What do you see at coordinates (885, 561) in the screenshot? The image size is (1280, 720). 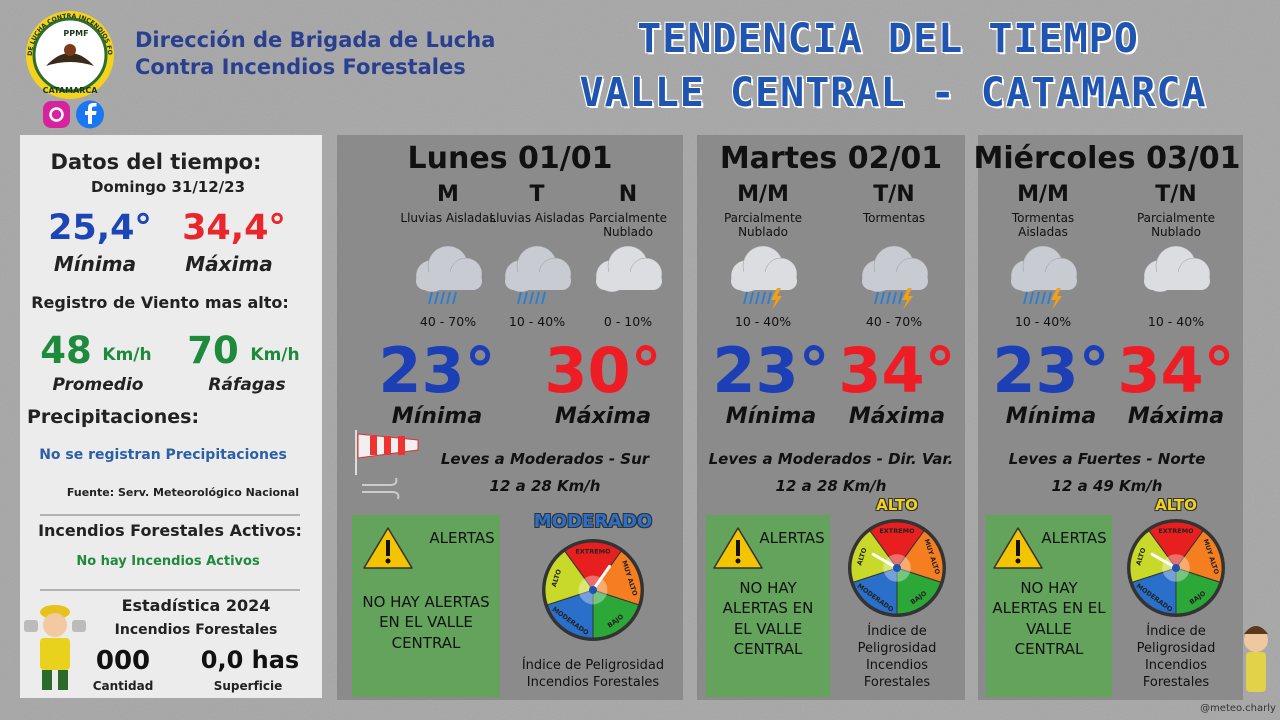 I see `gauge-needle` at bounding box center [885, 561].